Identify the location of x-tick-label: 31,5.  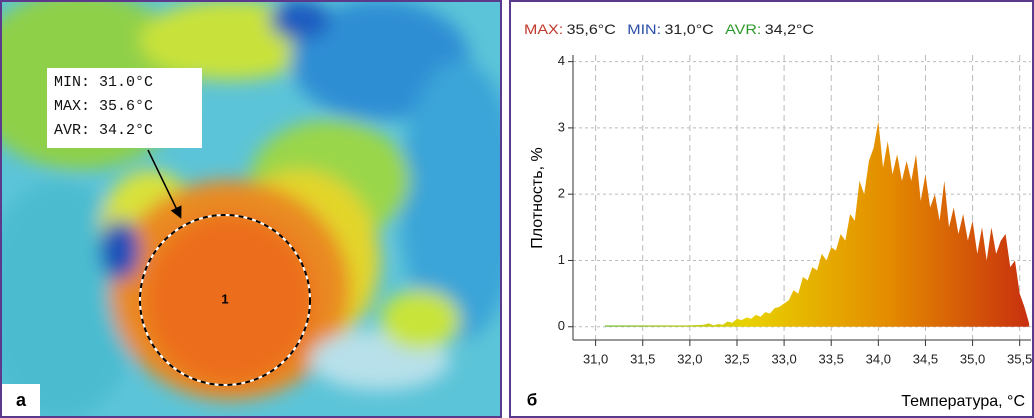
(642, 358).